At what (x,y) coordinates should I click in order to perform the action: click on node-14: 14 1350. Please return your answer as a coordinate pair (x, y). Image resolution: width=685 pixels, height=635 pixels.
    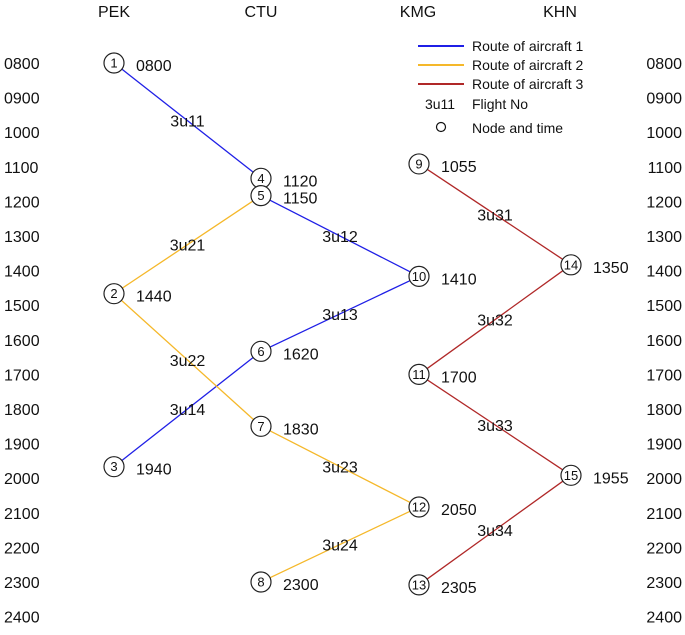
    Looking at the image, I should click on (594, 265).